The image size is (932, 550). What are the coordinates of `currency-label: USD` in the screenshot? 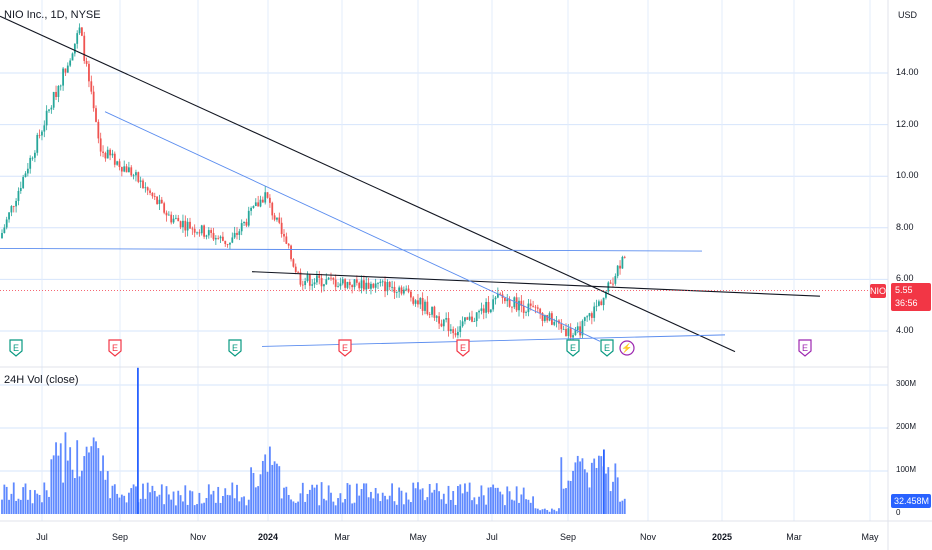 It's located at (908, 15).